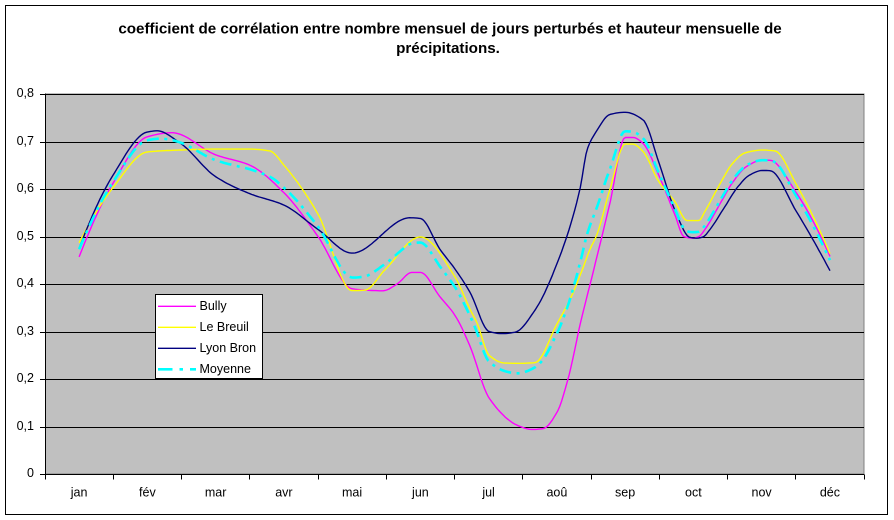 The height and width of the screenshot is (520, 894). I want to click on svg-text: 0,2, so click(25, 378).